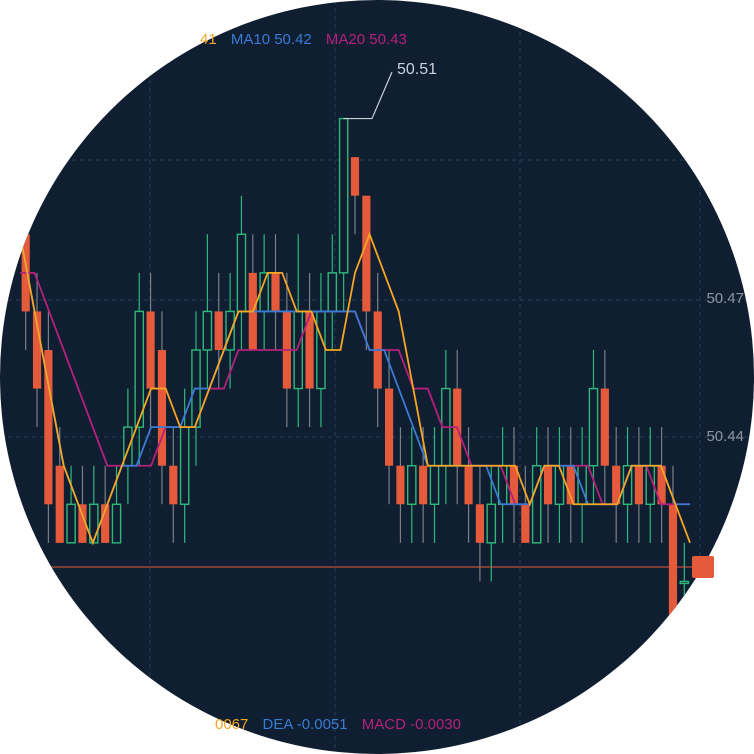 The image size is (754, 754). What do you see at coordinates (411, 724) in the screenshot?
I see `macd-legend-value: MACD -0.0030` at bounding box center [411, 724].